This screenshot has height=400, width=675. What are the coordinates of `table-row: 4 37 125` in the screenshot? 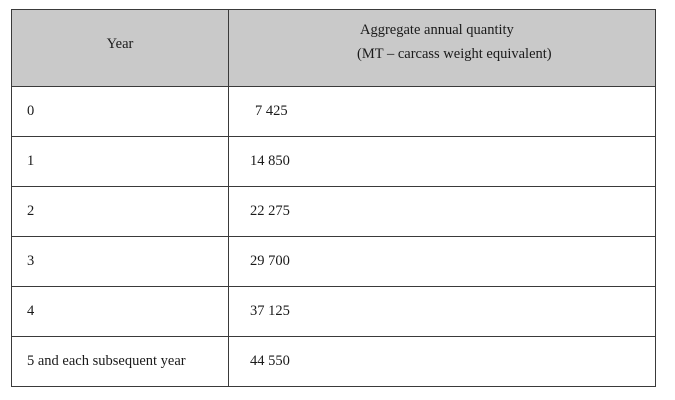 It's located at (333, 311).